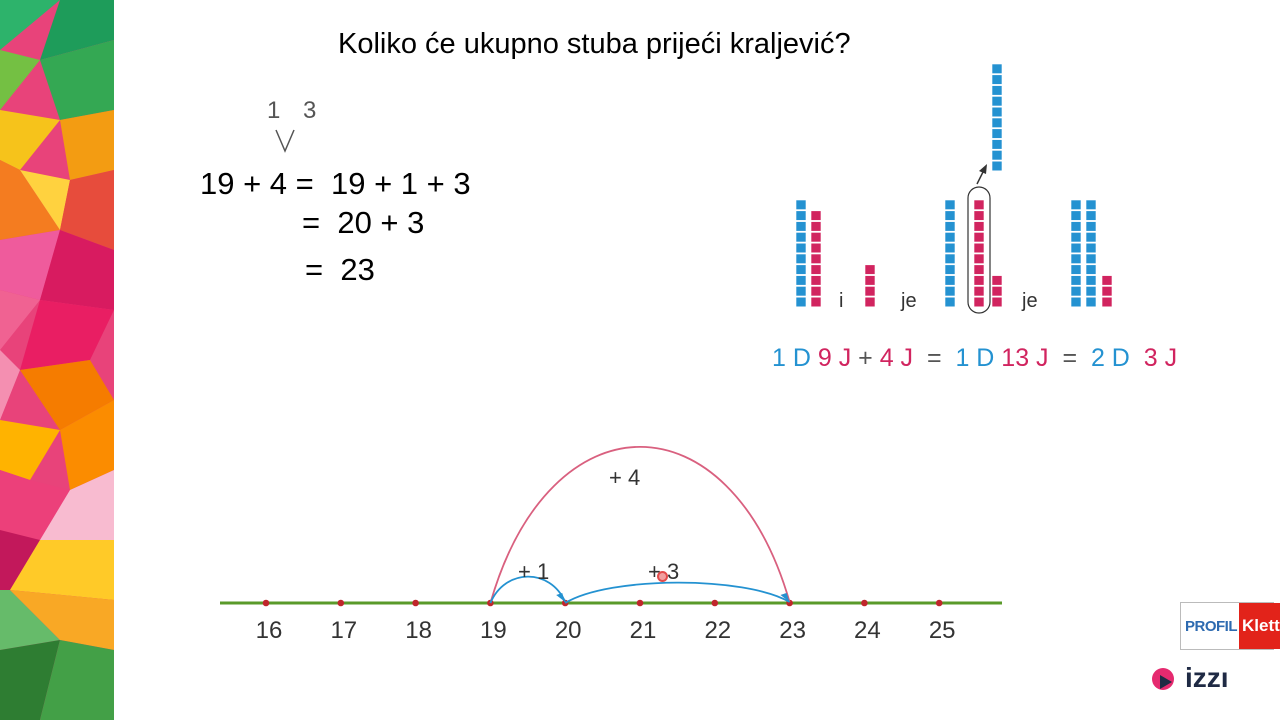  Describe the element at coordinates (909, 301) in the screenshot. I see `word-je-1: je` at that location.